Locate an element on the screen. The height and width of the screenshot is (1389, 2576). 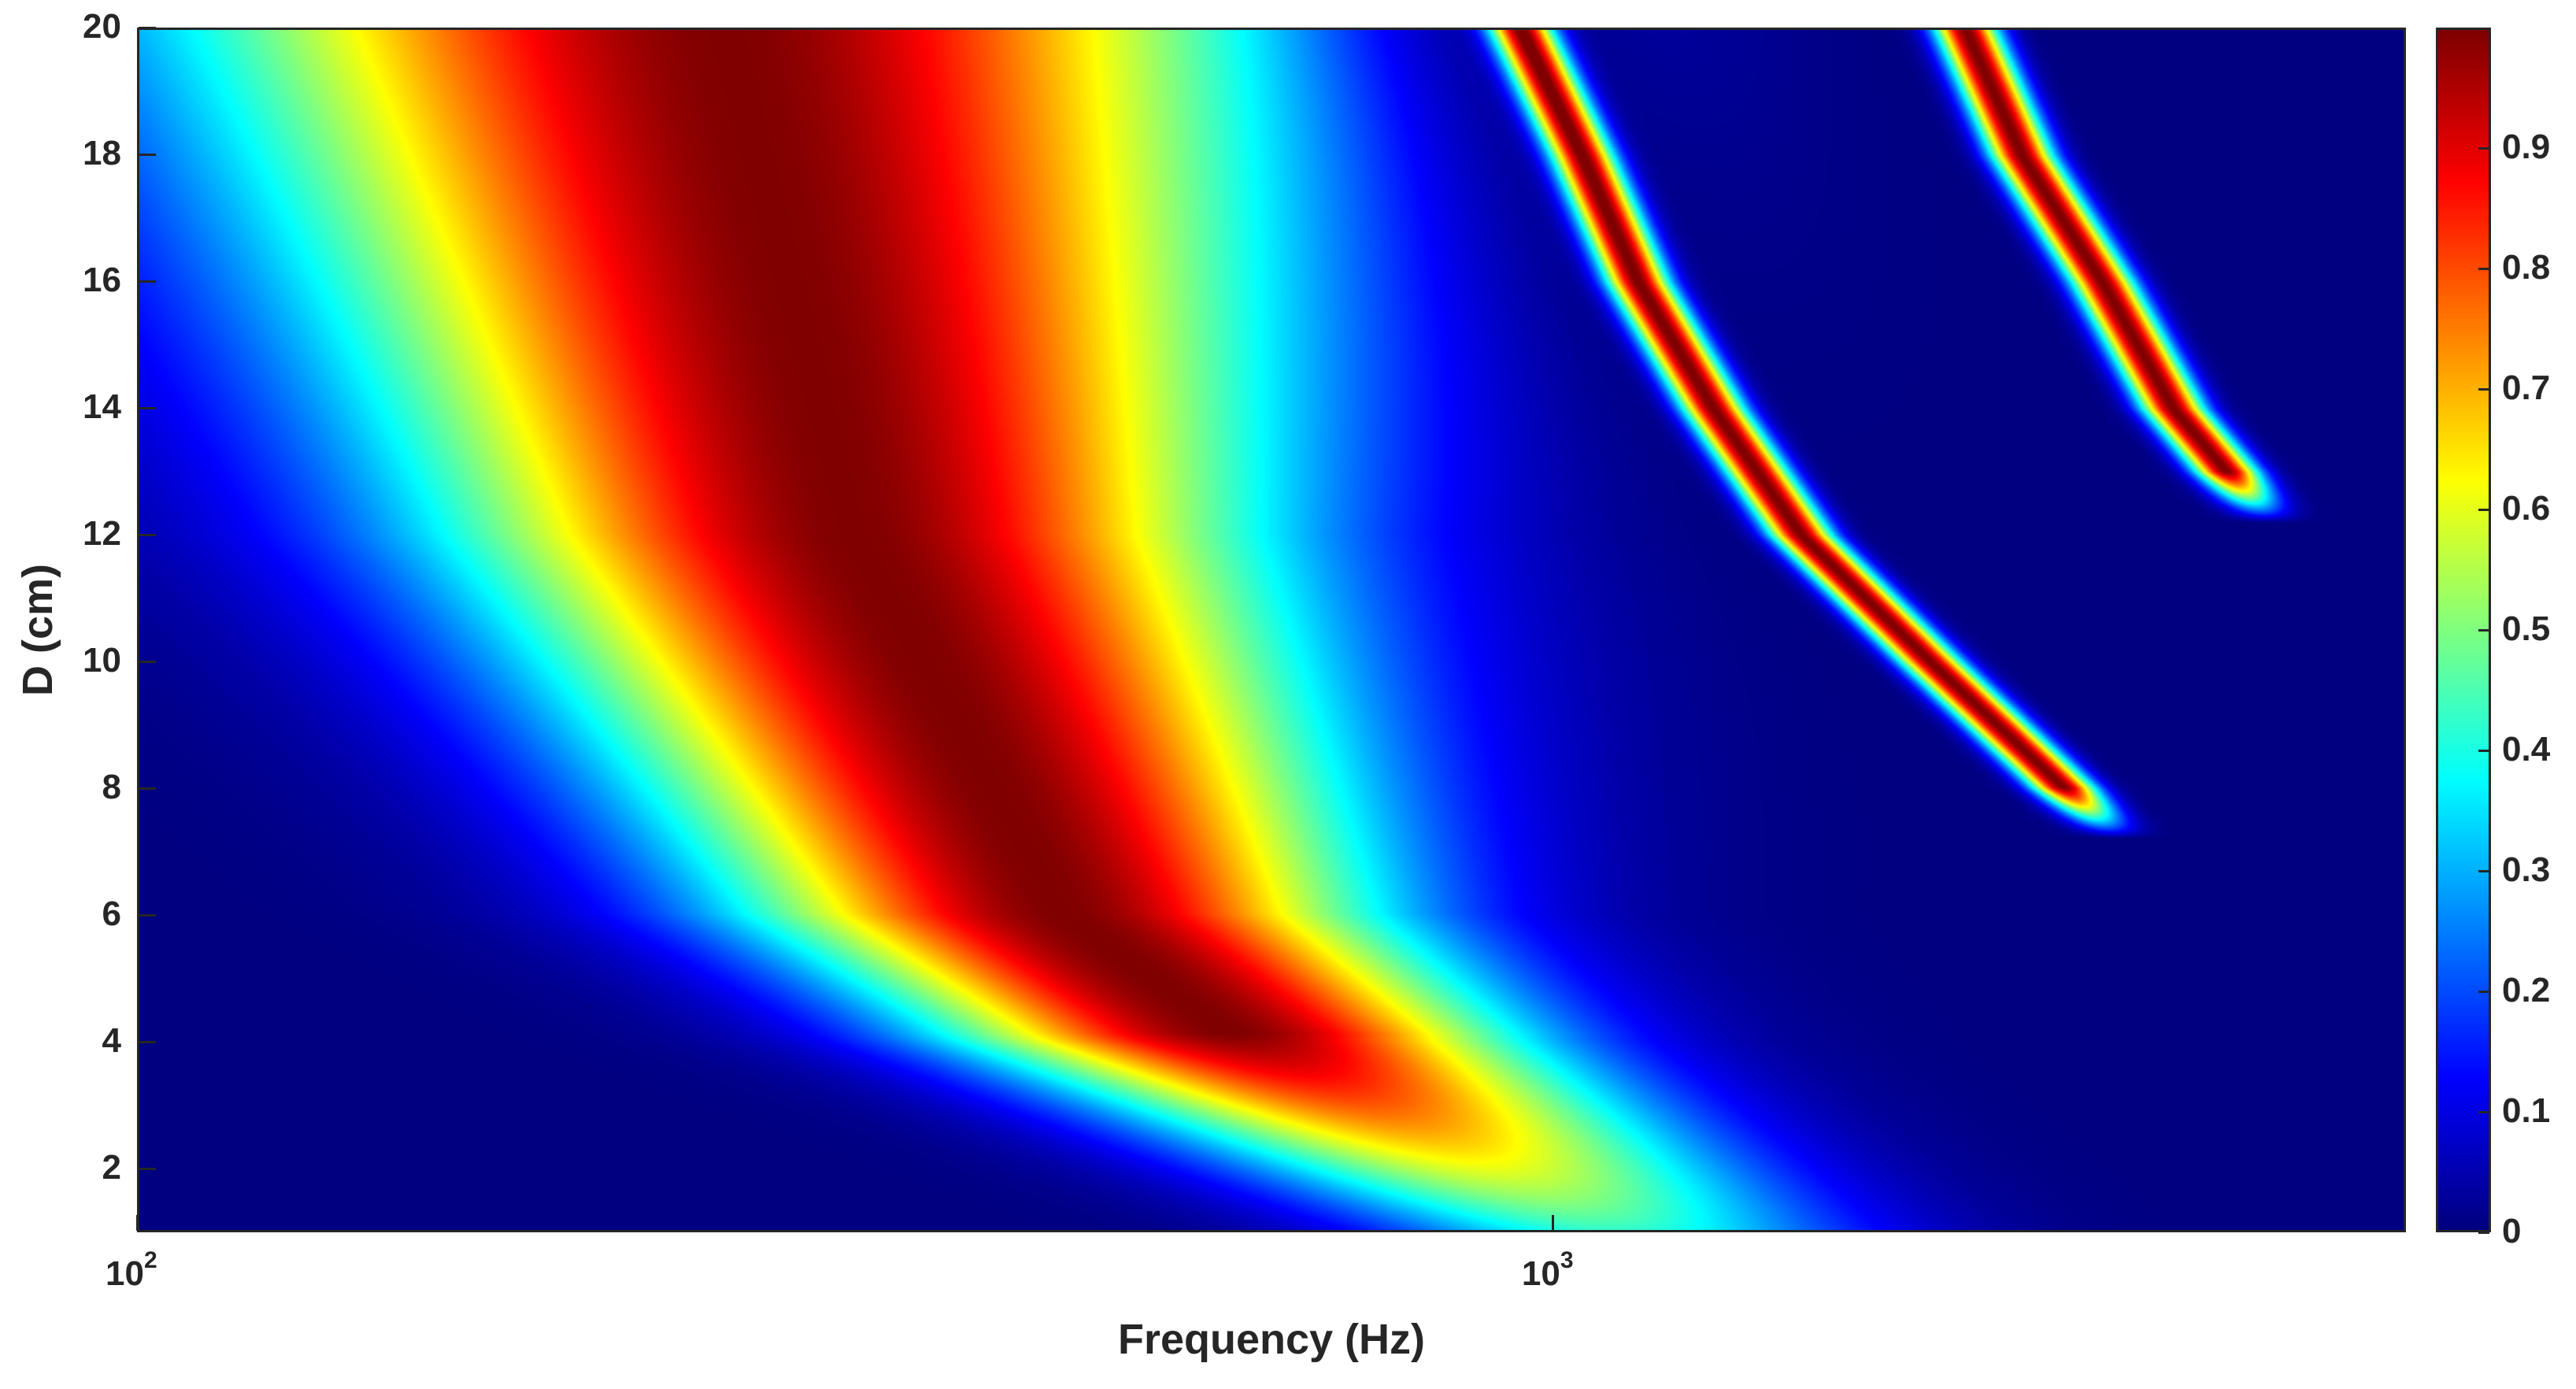
y-tick-label: 4 is located at coordinates (111, 1041).